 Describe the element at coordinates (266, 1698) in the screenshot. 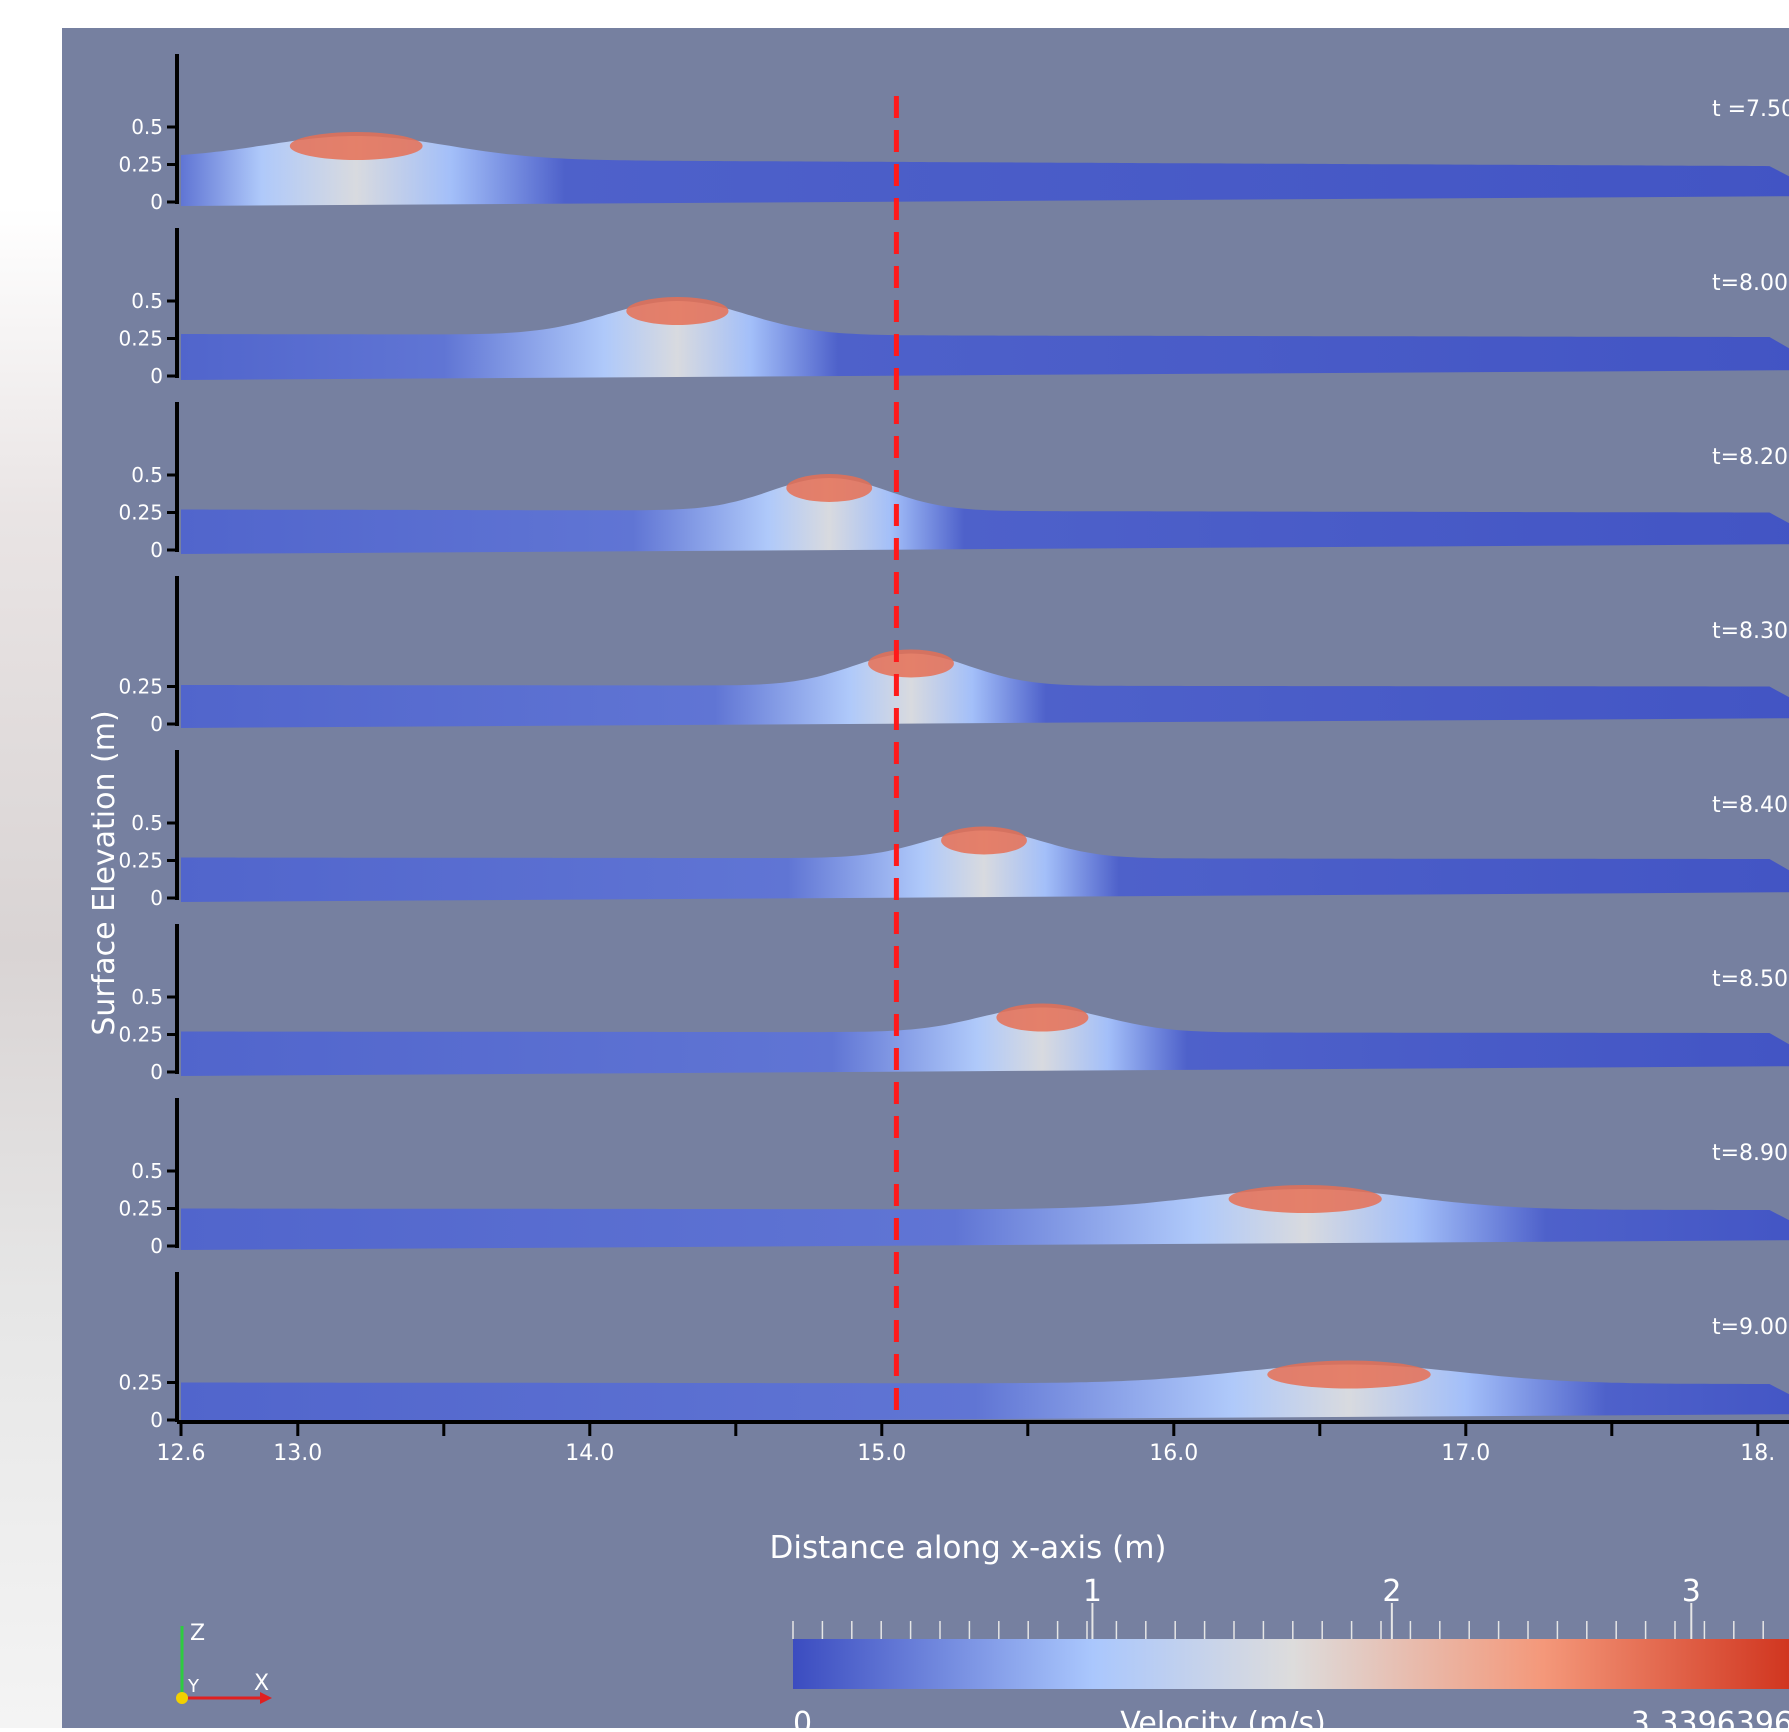

I see `x-arrow-glyph` at that location.